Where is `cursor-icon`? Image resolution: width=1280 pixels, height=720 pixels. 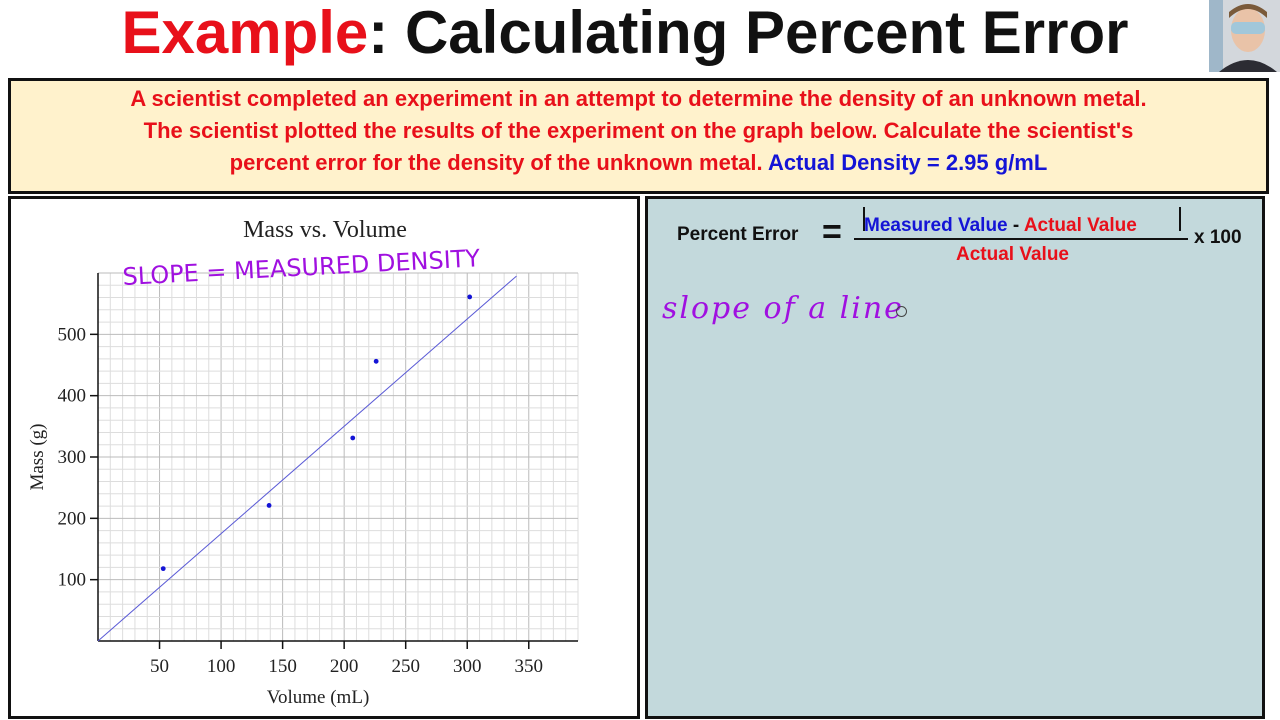 cursor-icon is located at coordinates (901, 311).